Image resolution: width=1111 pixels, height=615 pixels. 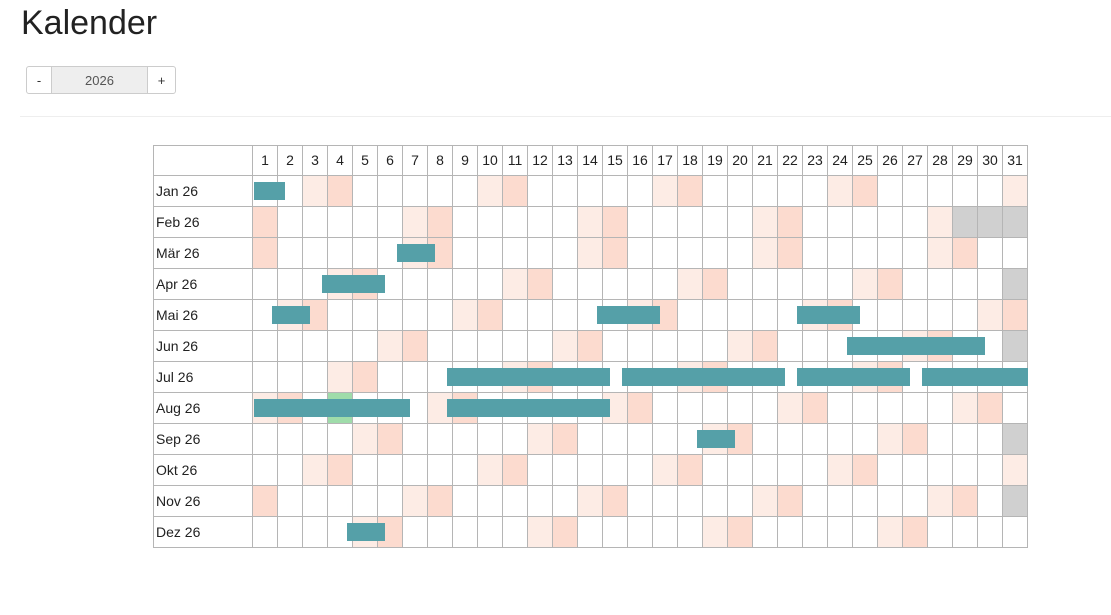 I want to click on month-label: Aug 26, so click(x=203, y=408).